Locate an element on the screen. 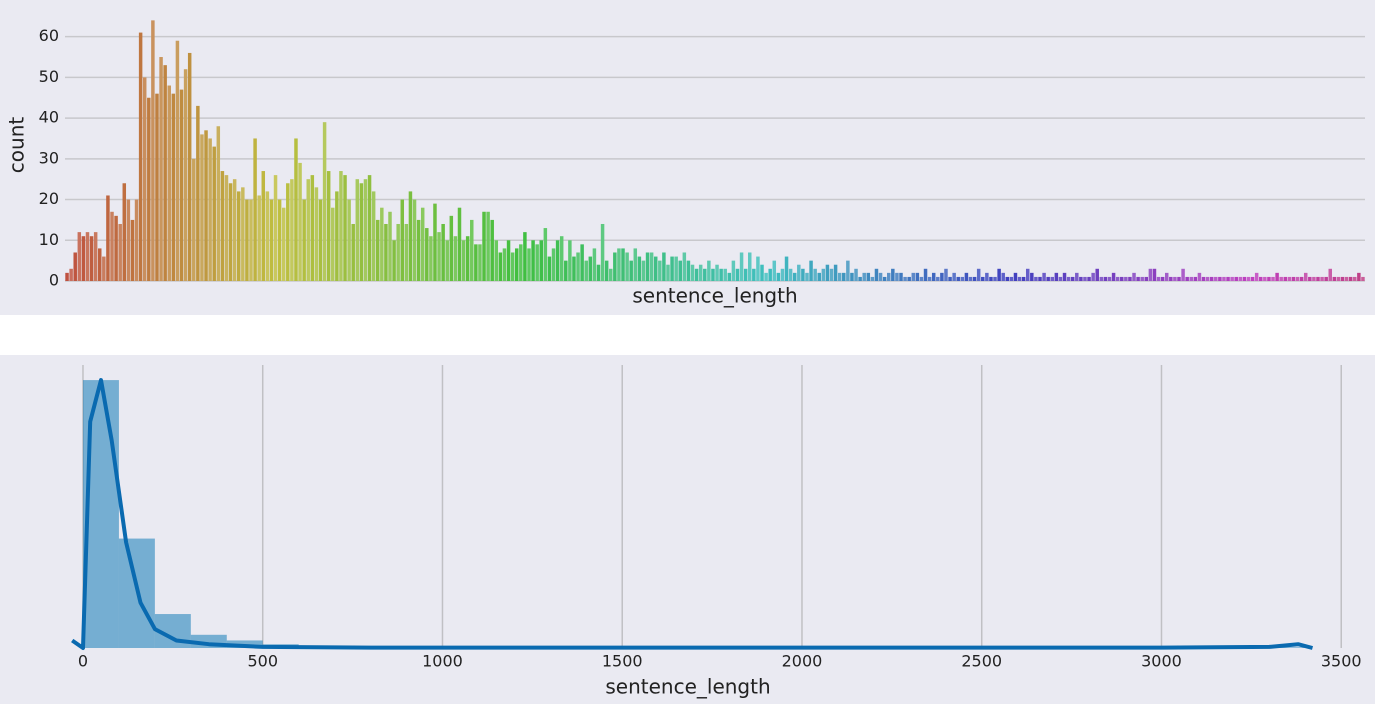  x-tick-label: 0 is located at coordinates (83, 661).